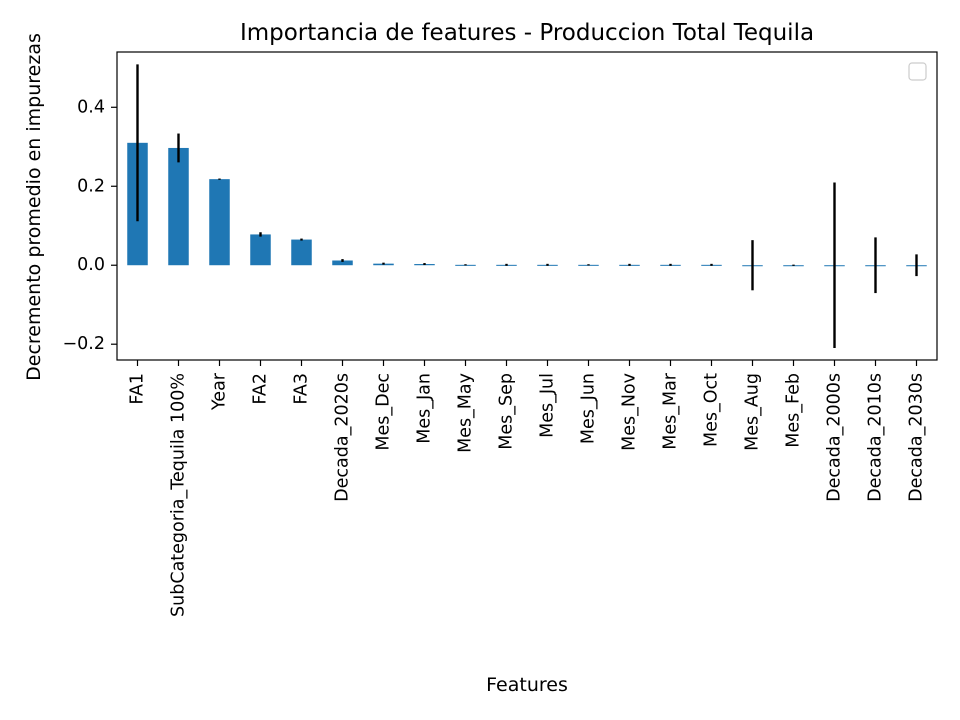  Describe the element at coordinates (917, 71) in the screenshot. I see `legend-box` at that location.